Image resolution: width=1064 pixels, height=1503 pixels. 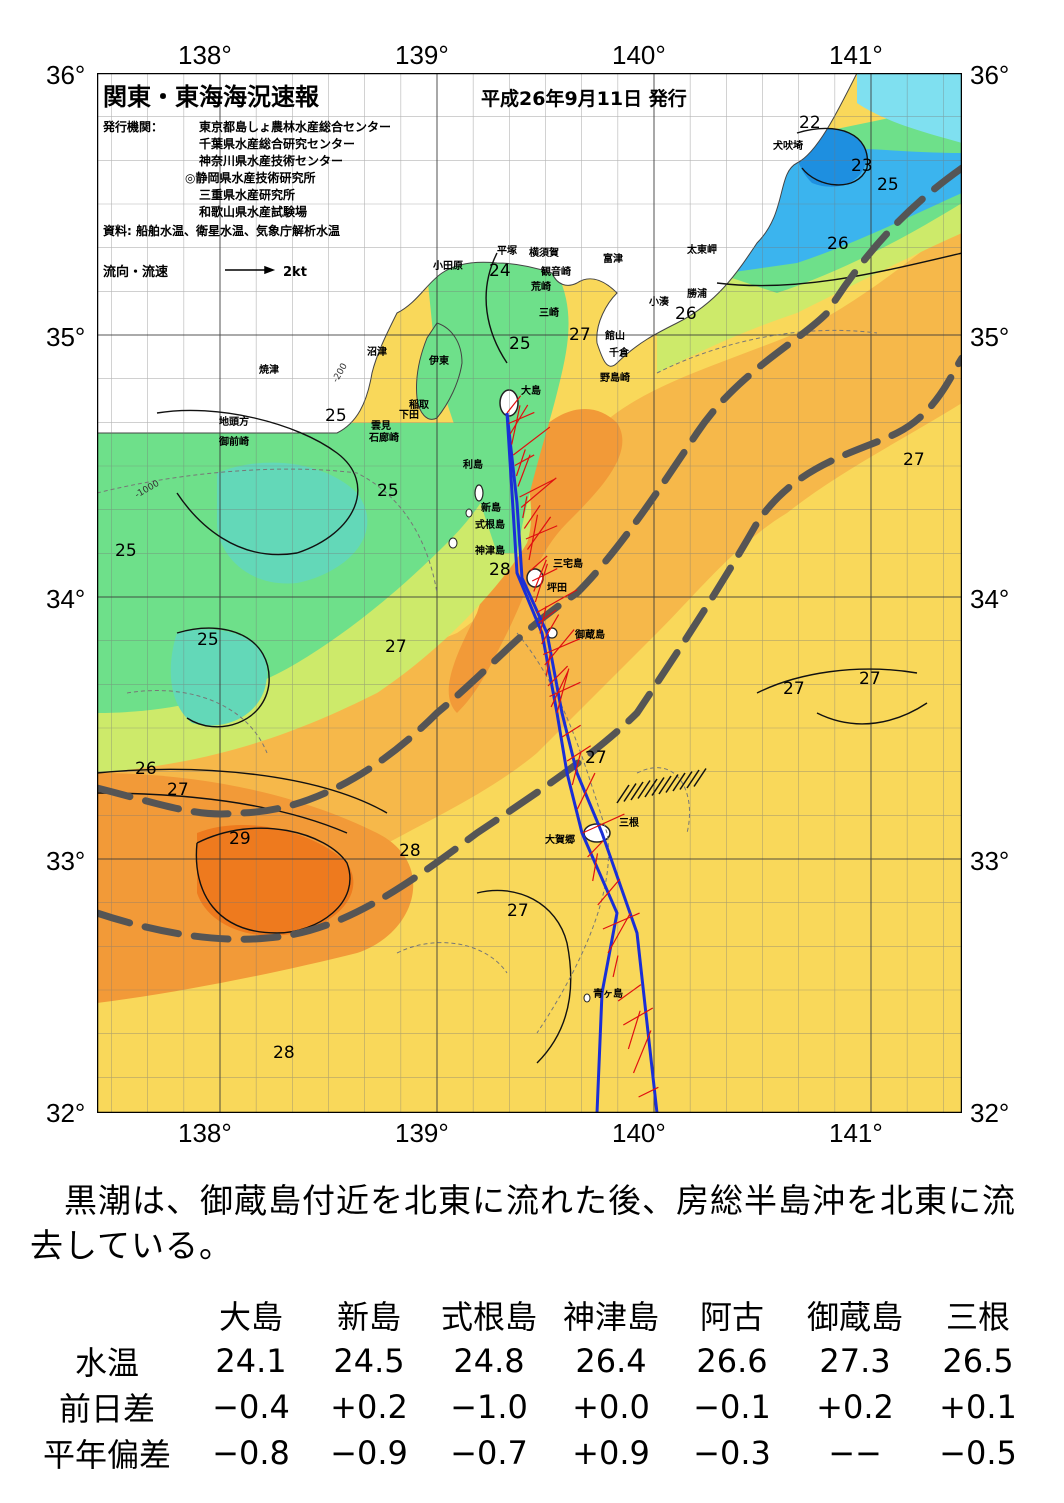 I want to click on current-vectors, so click(x=582, y=746).